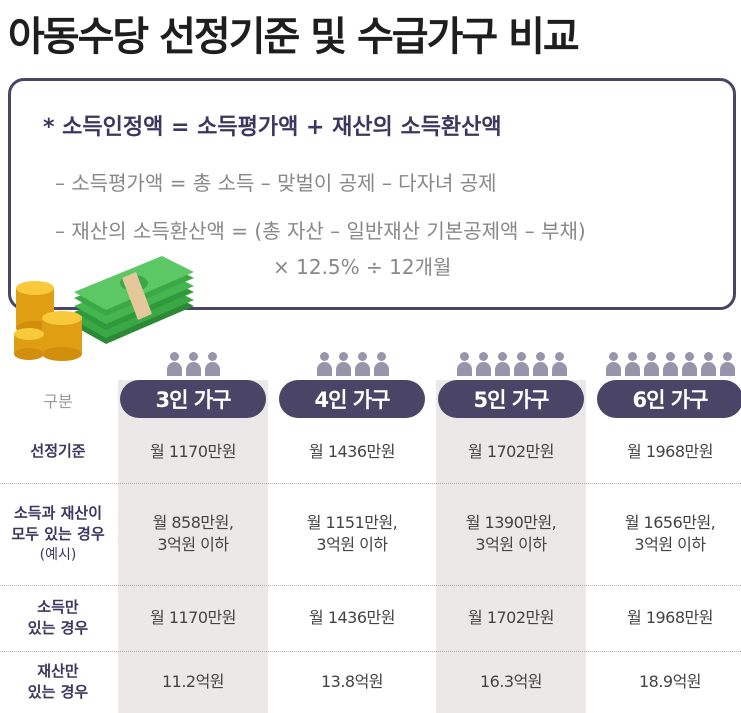 The height and width of the screenshot is (713, 741). I want to click on household-pill: 3인 가구, so click(193, 399).